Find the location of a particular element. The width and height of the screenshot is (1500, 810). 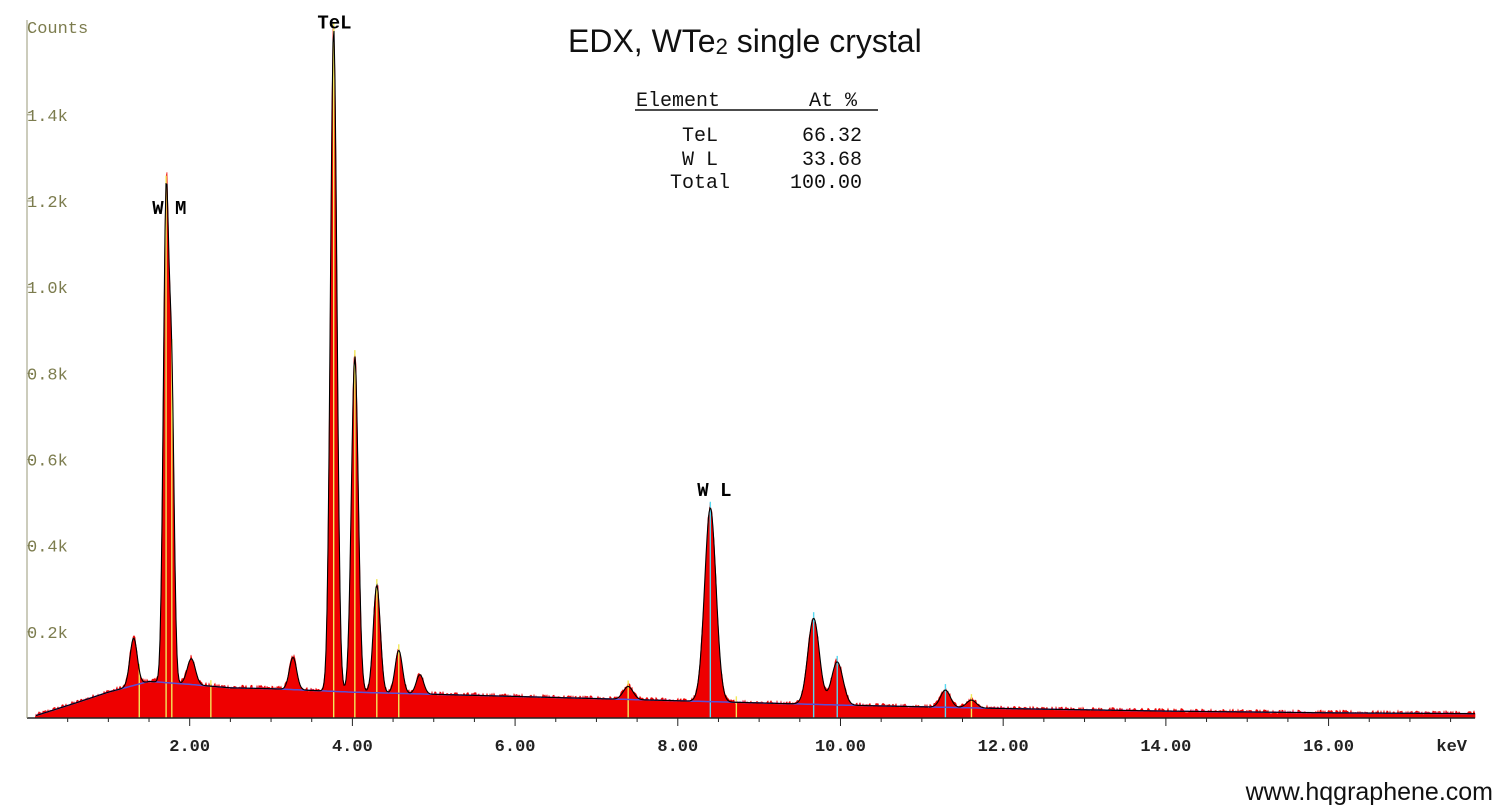

chart-title-main: EDX, WTe is located at coordinates (642, 41).